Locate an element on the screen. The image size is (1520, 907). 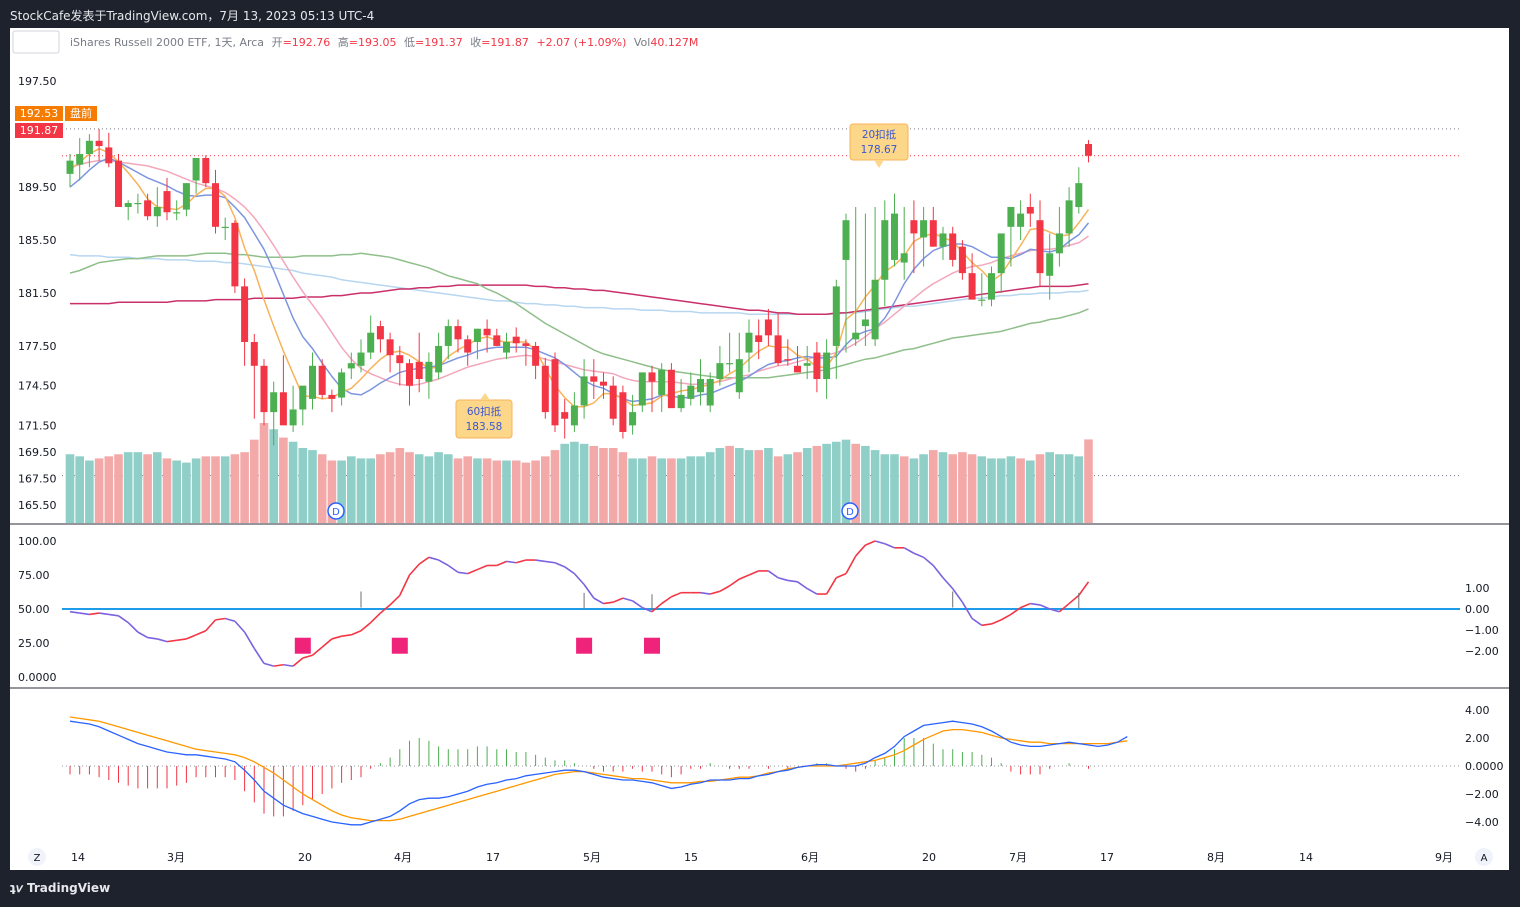
auto-scale-button-right: A is located at coordinates (1484, 857).